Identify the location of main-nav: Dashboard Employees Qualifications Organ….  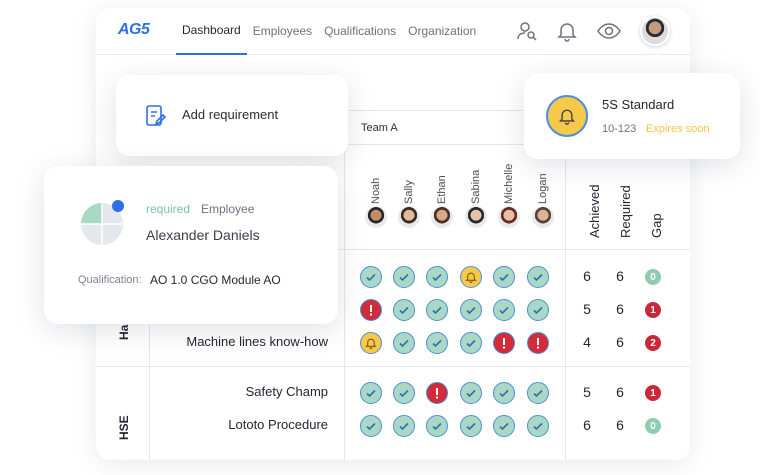
(329, 31).